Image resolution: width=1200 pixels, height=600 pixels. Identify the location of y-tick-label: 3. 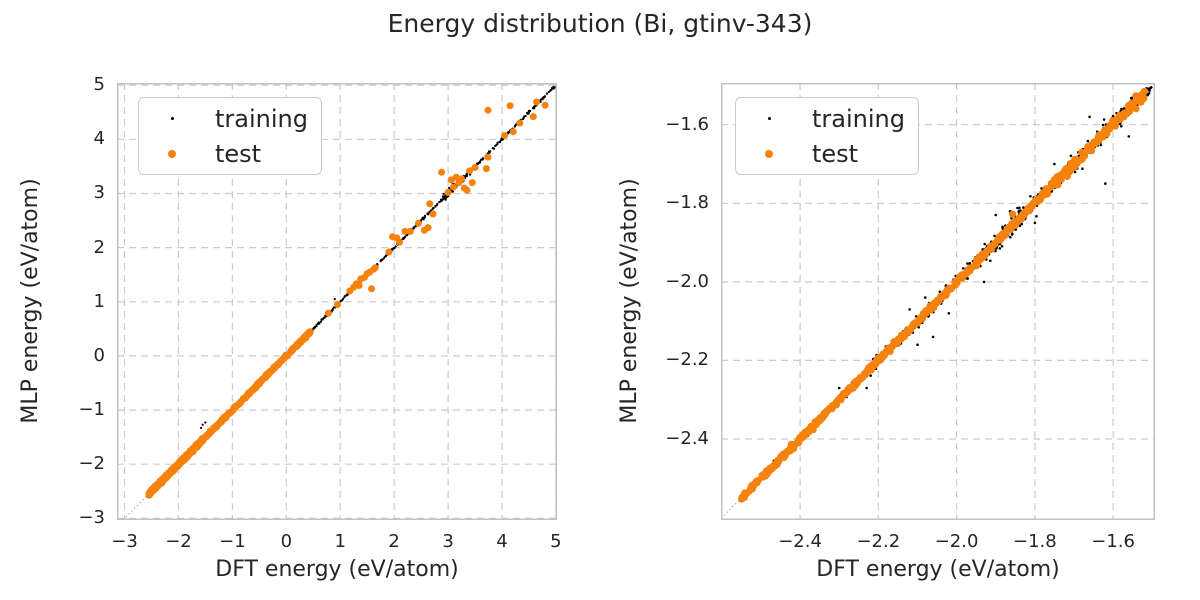
(99, 193).